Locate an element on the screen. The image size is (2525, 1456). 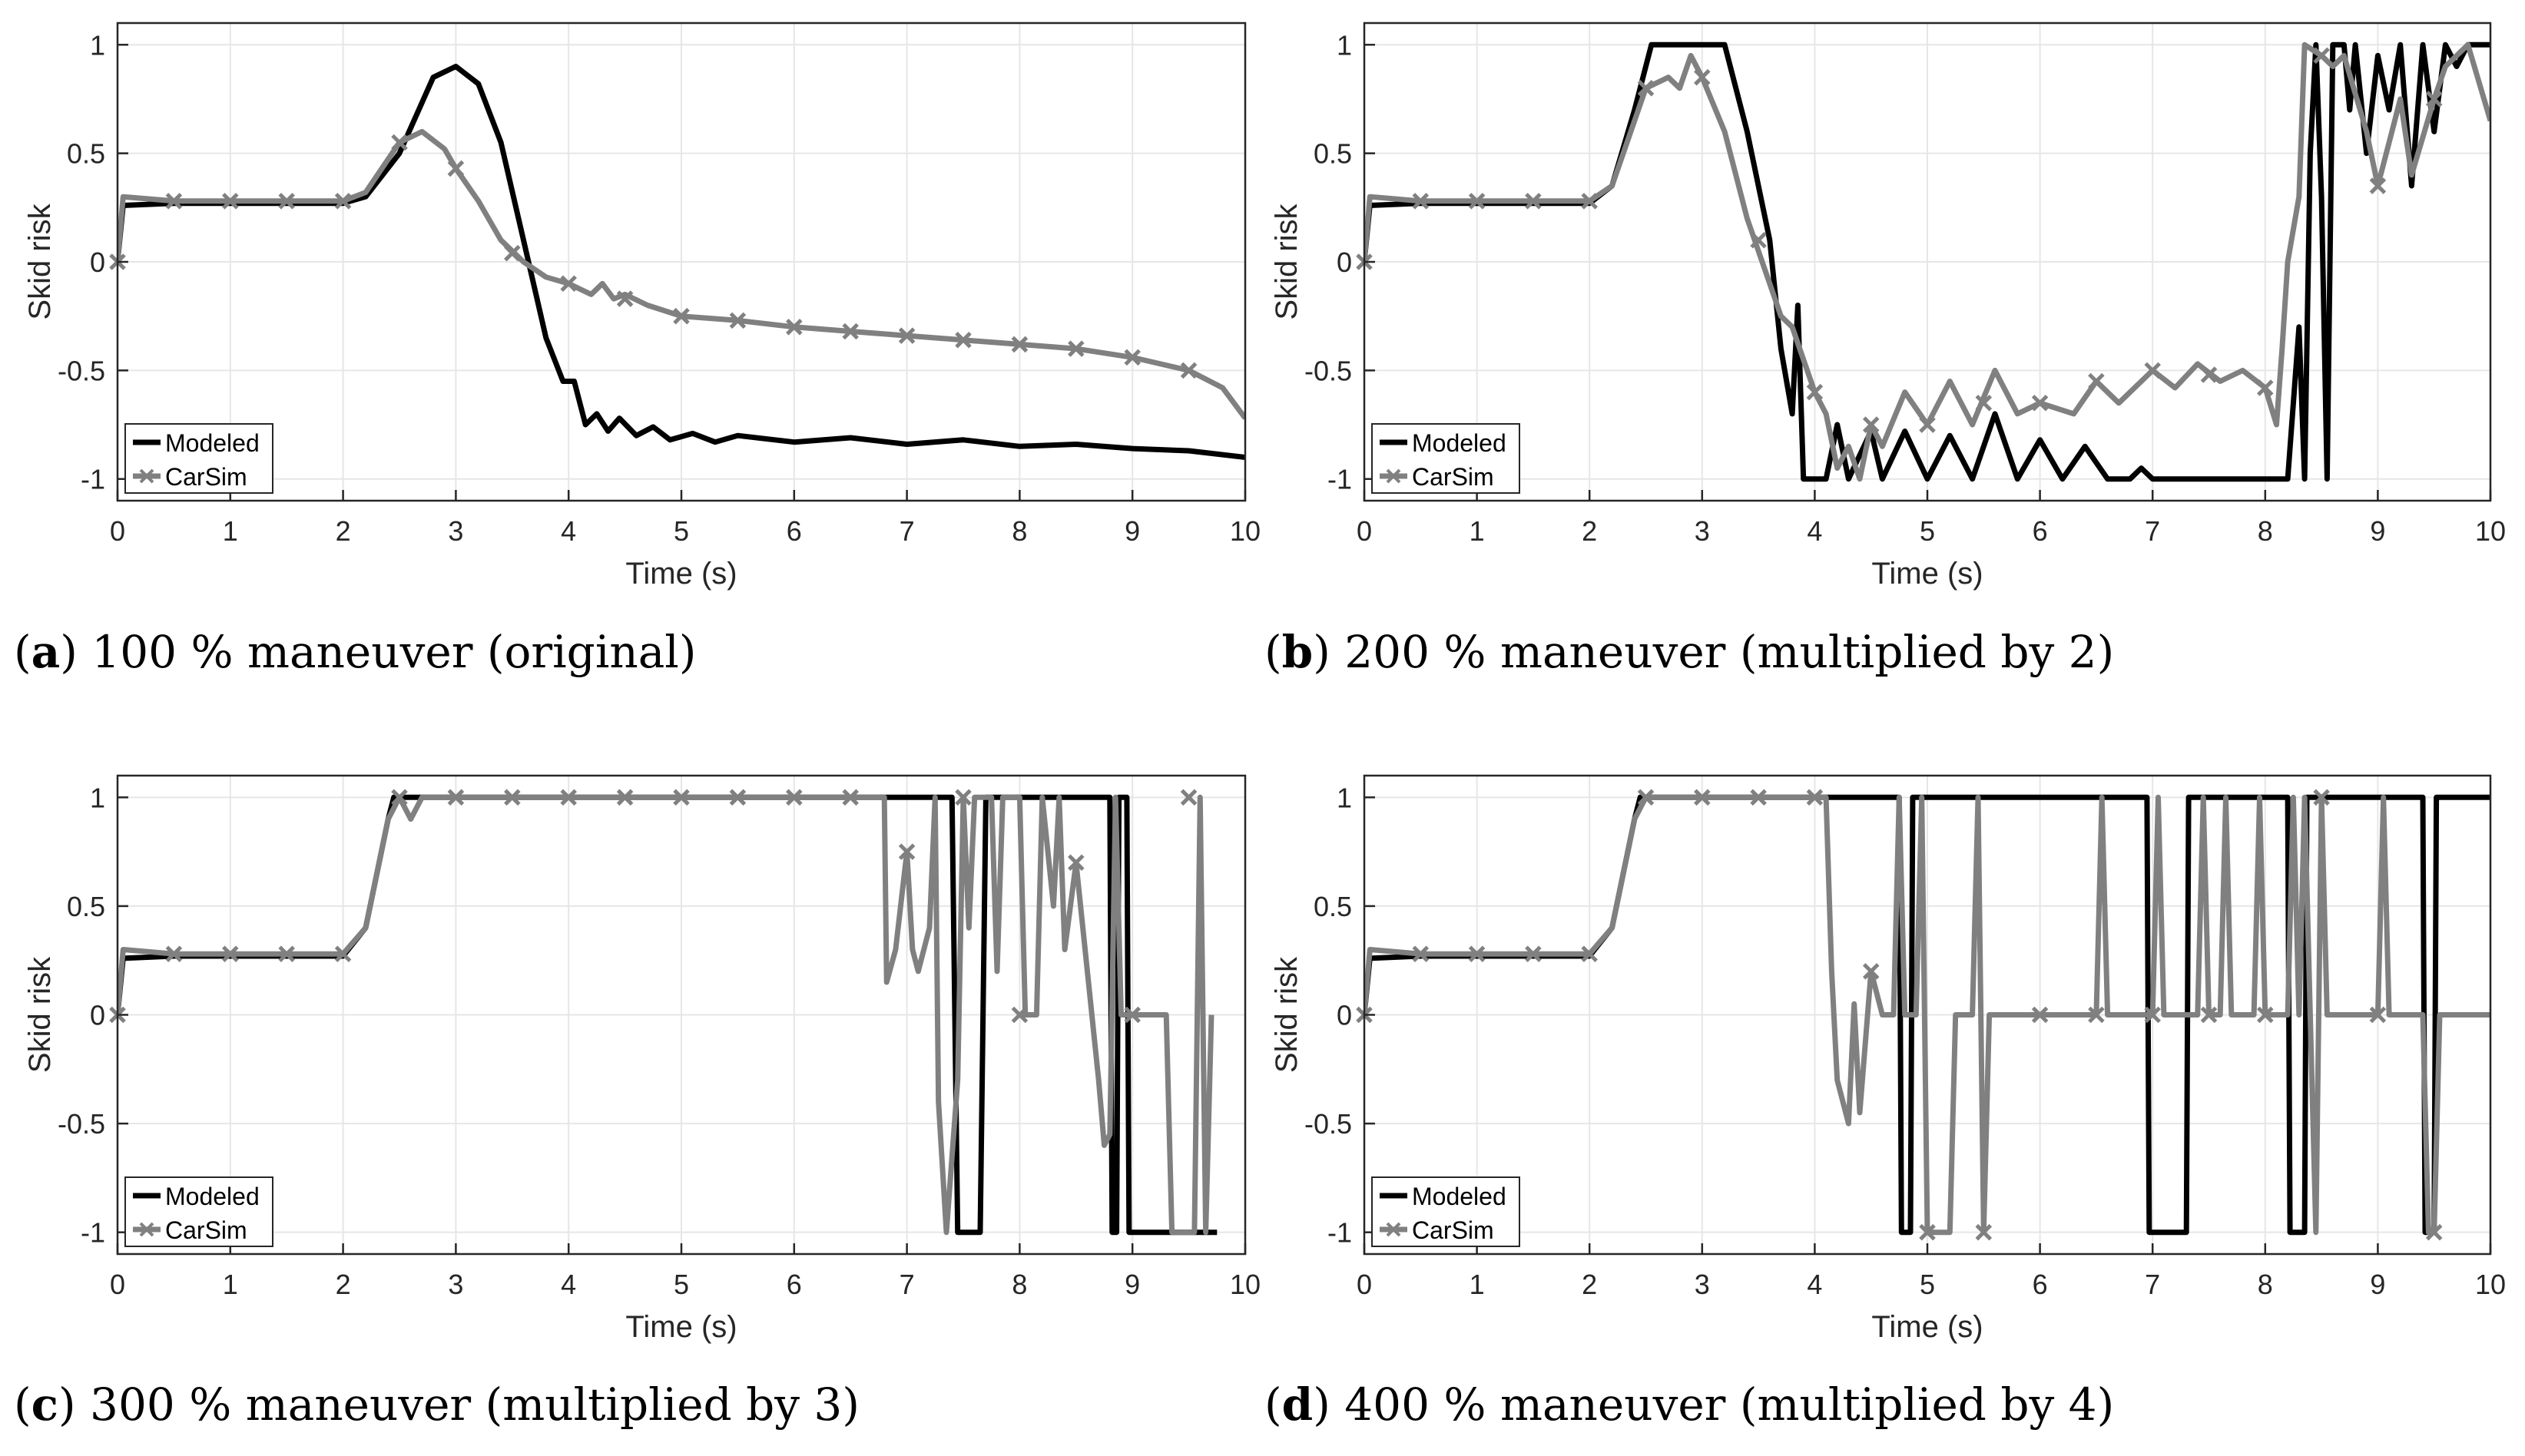
y-tick-label: 1 is located at coordinates (1344, 797).